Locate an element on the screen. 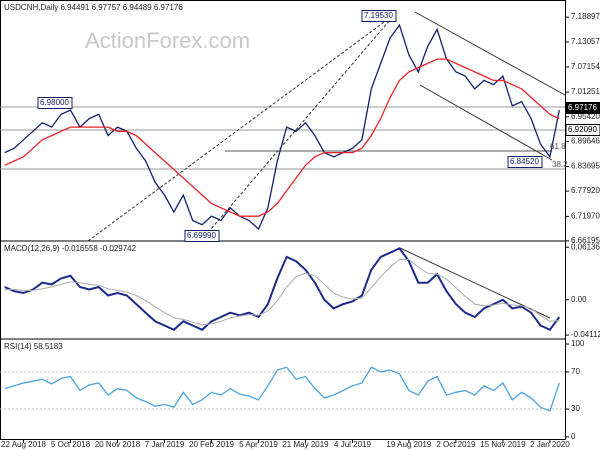 The height and width of the screenshot is (450, 600). panel-title: RSI(14) 58.5183 is located at coordinates (33, 346).